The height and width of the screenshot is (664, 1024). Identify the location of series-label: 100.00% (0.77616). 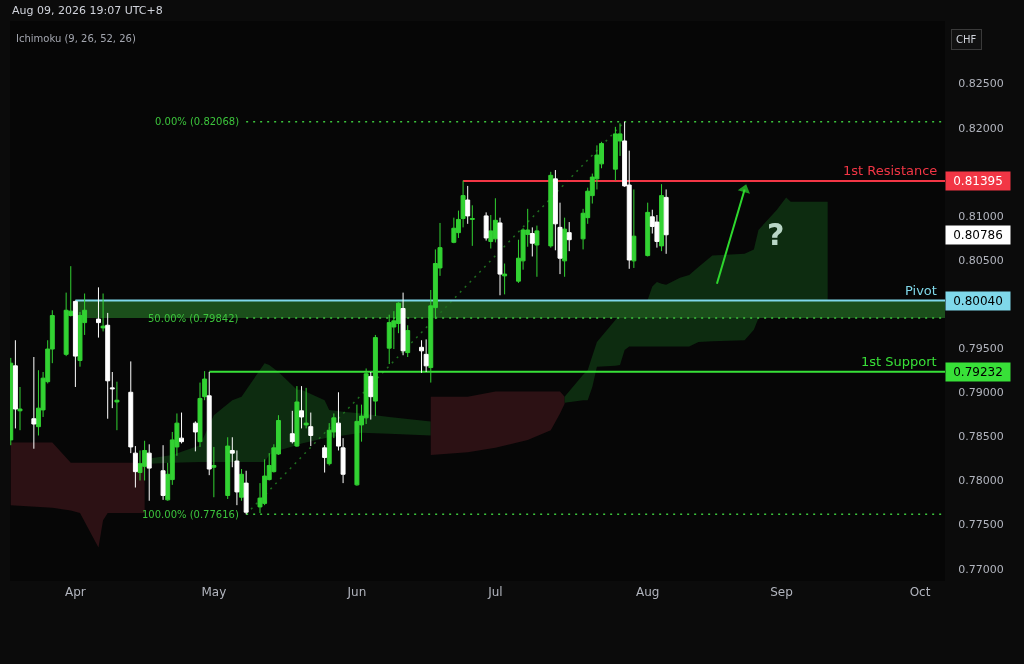
(190, 514).